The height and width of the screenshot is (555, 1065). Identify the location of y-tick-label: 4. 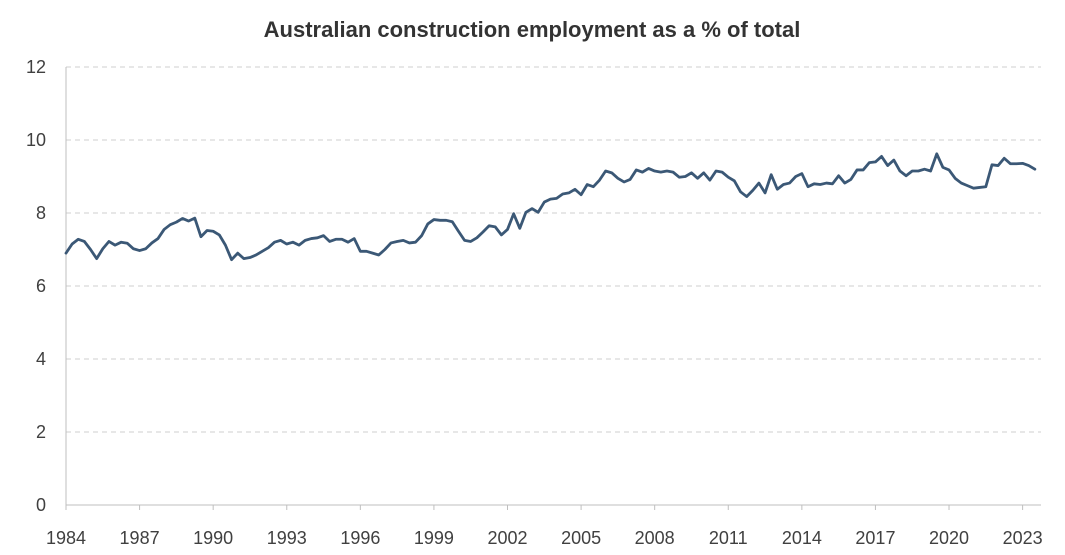
(41, 359).